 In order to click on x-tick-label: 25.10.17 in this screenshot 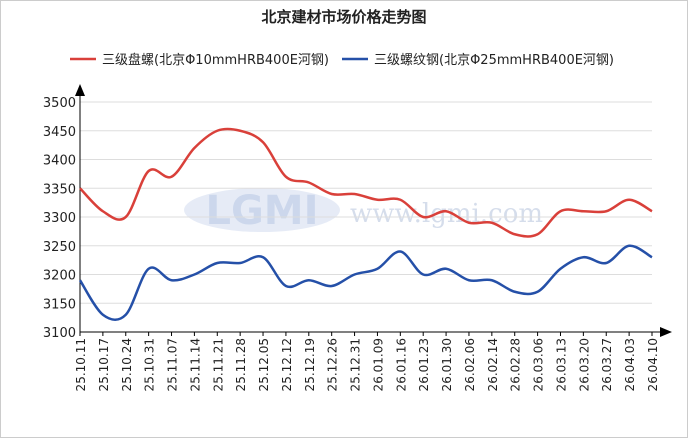, I will do `click(104, 364)`.